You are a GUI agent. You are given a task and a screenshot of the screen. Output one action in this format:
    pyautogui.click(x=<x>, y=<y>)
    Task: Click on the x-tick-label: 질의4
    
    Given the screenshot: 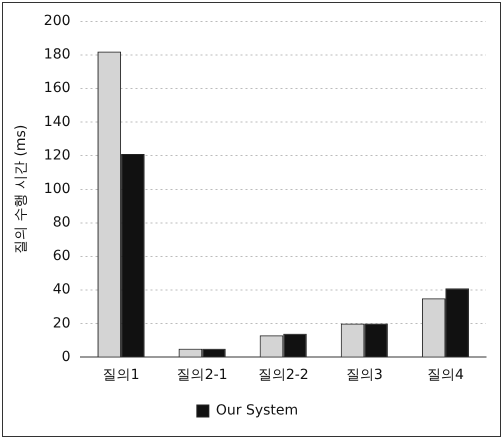 What is the action you would take?
    pyautogui.click(x=445, y=375)
    